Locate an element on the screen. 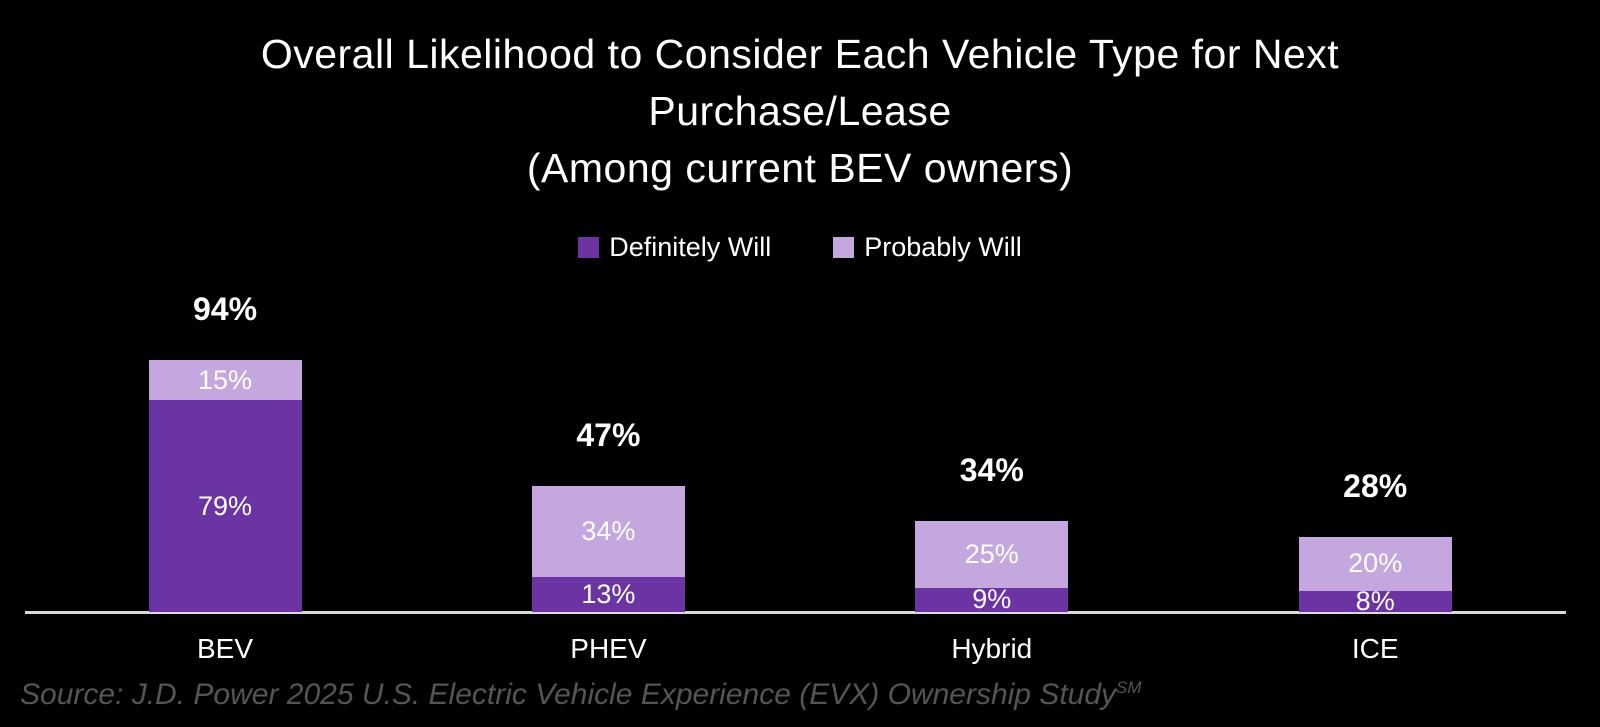 The width and height of the screenshot is (1600, 727). legend-swatch-probably-will is located at coordinates (844, 247).